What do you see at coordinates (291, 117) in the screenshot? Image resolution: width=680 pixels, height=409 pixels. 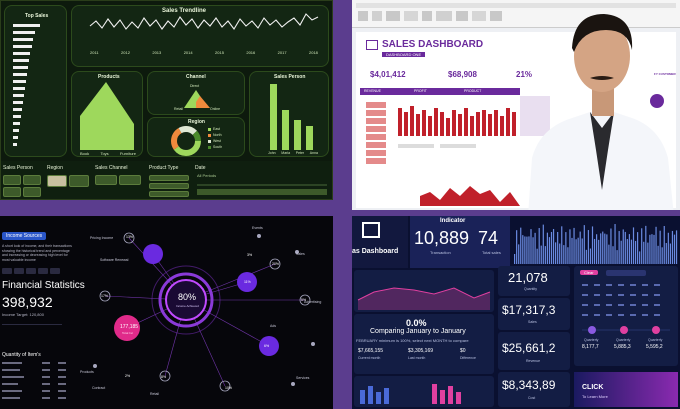 I see `sales-person-bars` at bounding box center [291, 117].